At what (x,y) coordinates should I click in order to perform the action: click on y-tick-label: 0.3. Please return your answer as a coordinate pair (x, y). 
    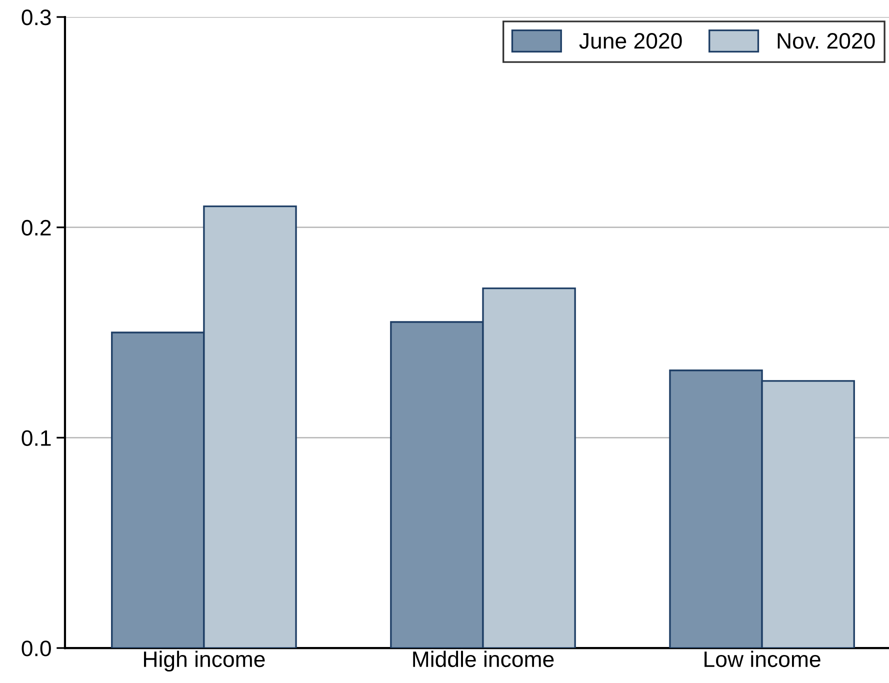
    Looking at the image, I should click on (36, 18).